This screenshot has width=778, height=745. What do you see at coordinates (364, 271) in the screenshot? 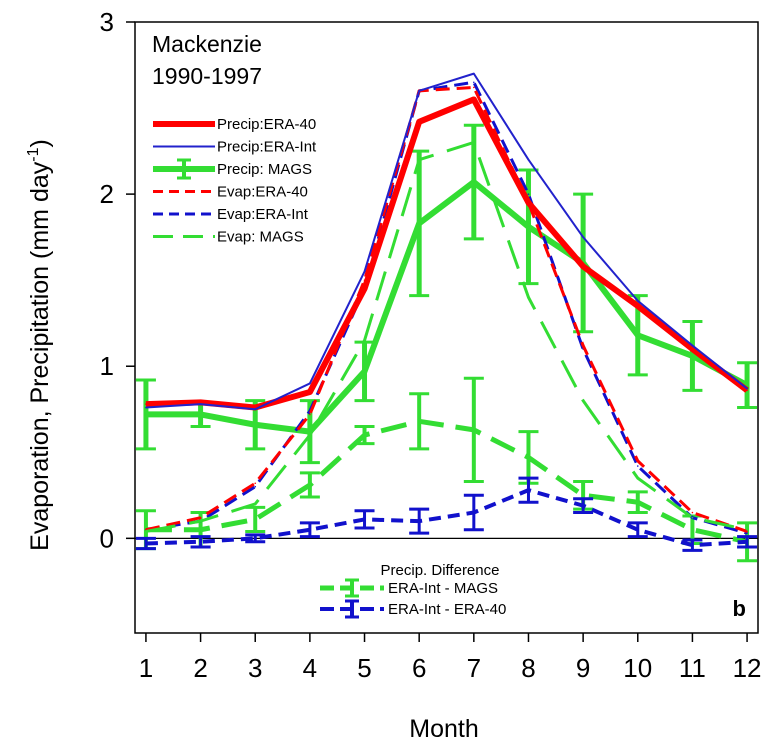
I see `series-2-point: 1.55` at bounding box center [364, 271].